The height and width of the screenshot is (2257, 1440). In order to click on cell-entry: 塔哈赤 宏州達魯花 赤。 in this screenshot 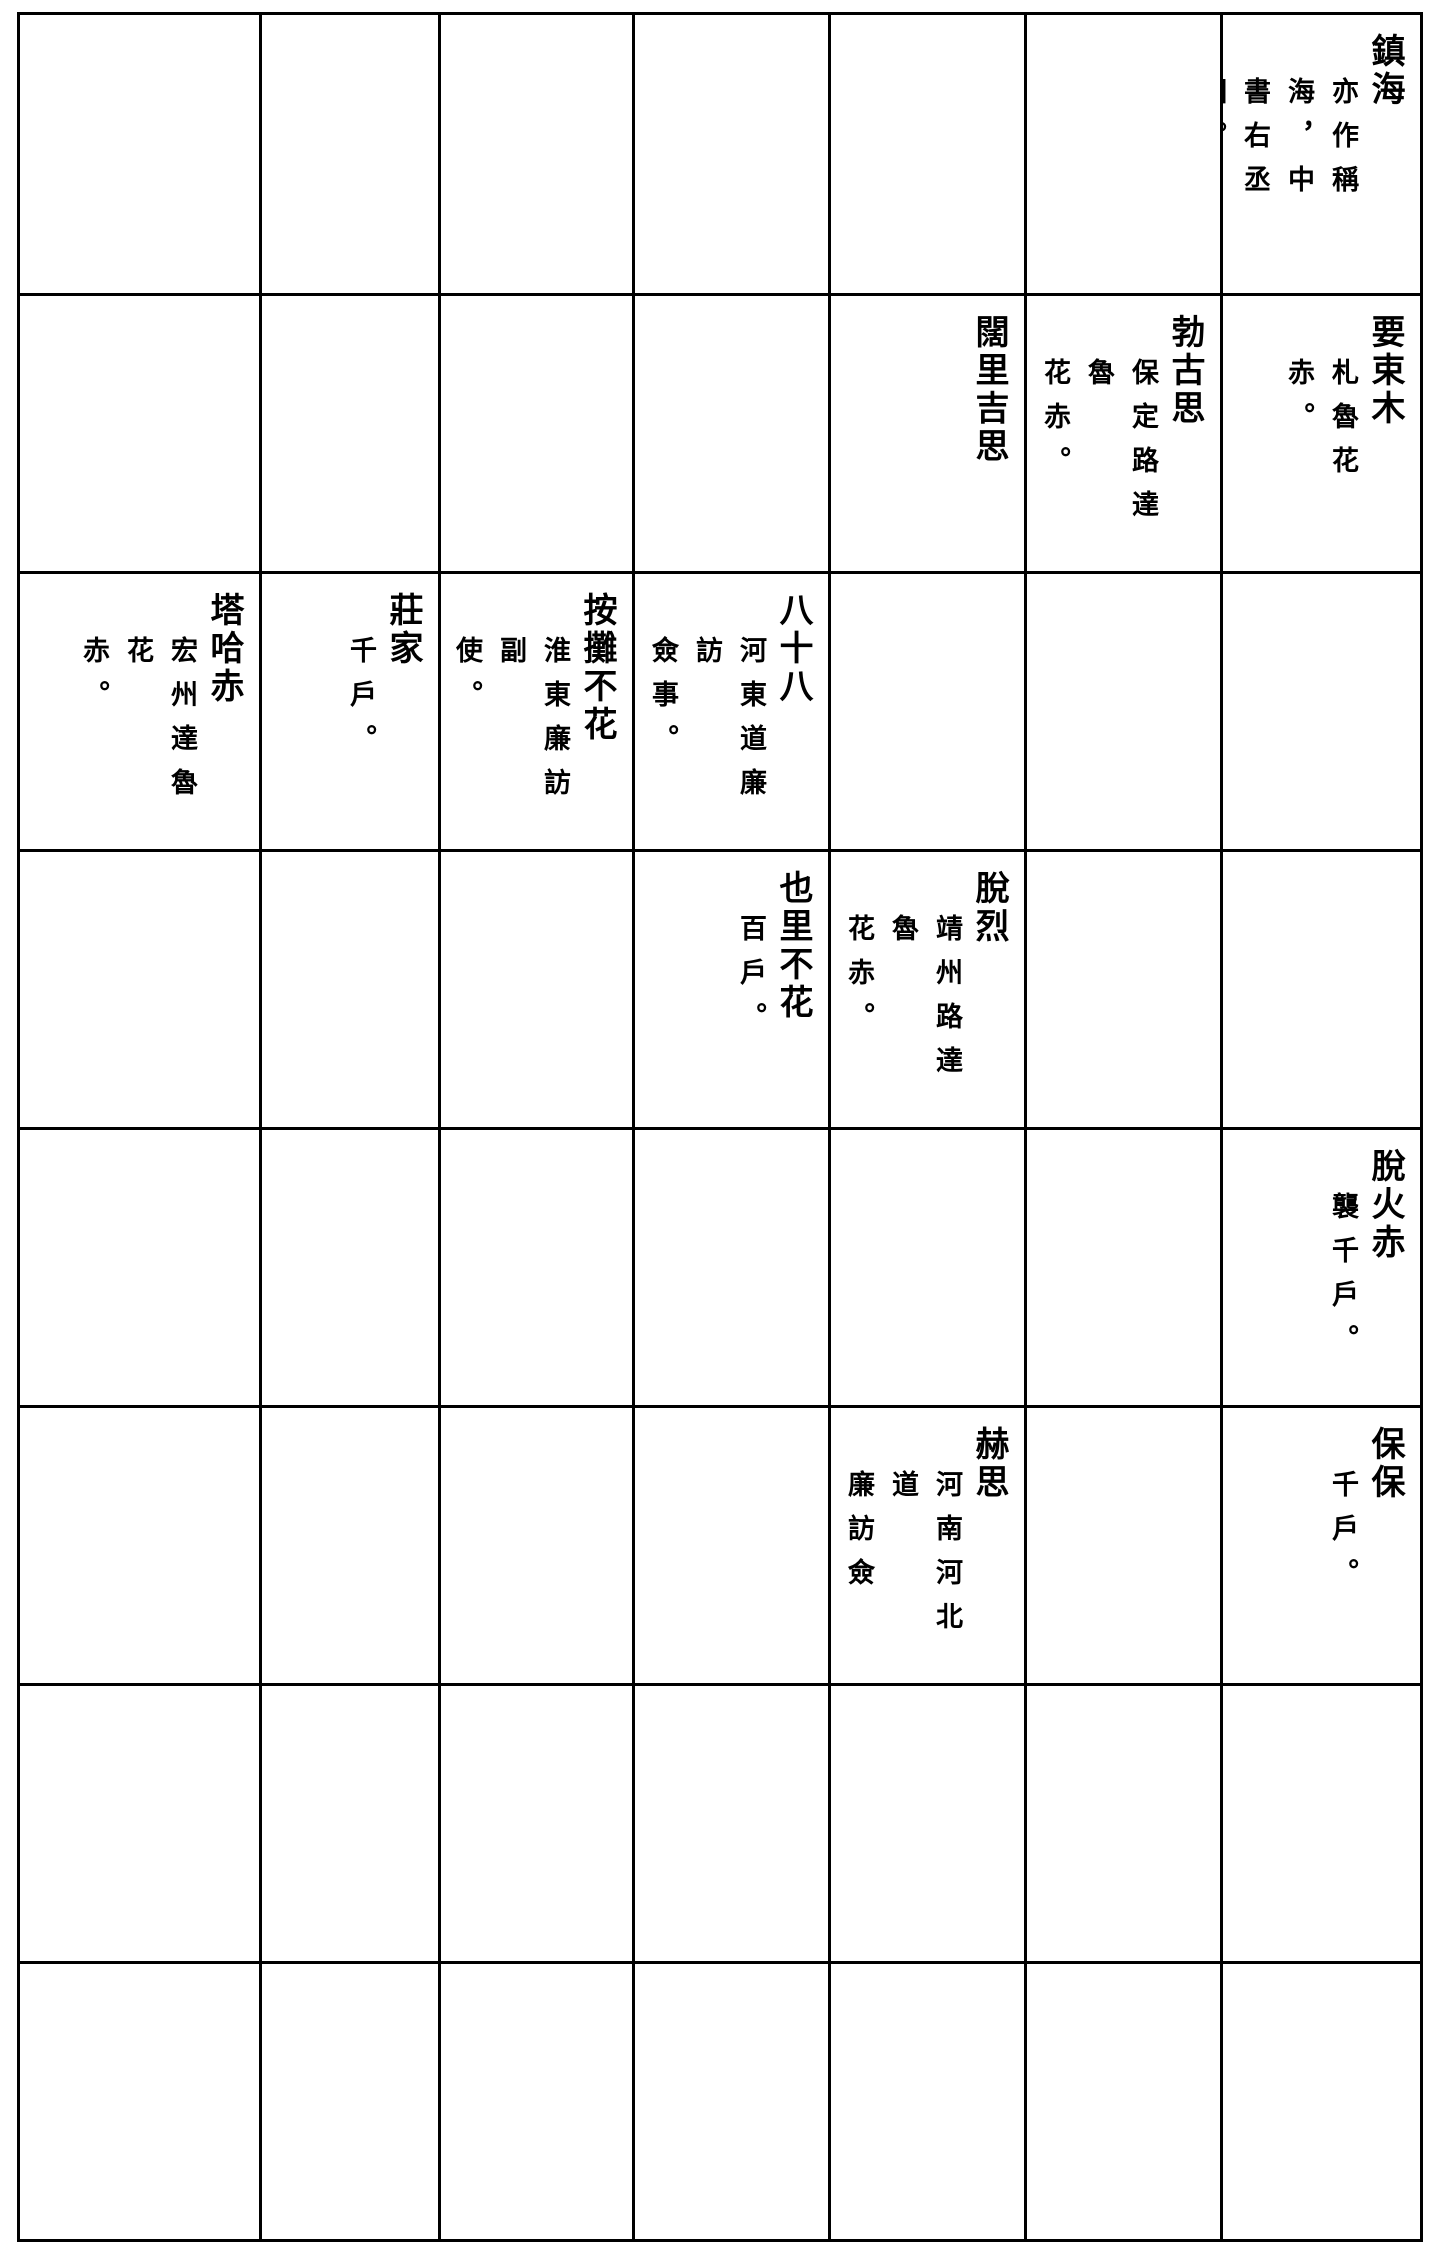, I will do `click(158, 717)`.